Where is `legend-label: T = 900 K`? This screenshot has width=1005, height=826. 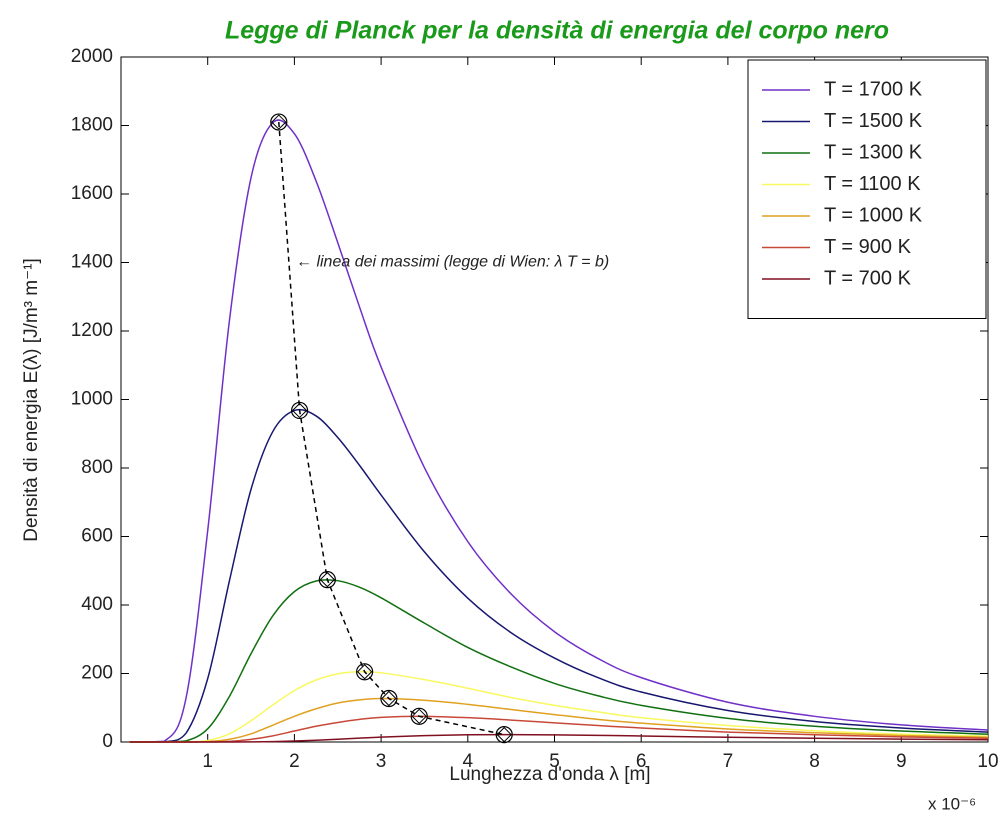
legend-label: T = 900 K is located at coordinates (868, 247).